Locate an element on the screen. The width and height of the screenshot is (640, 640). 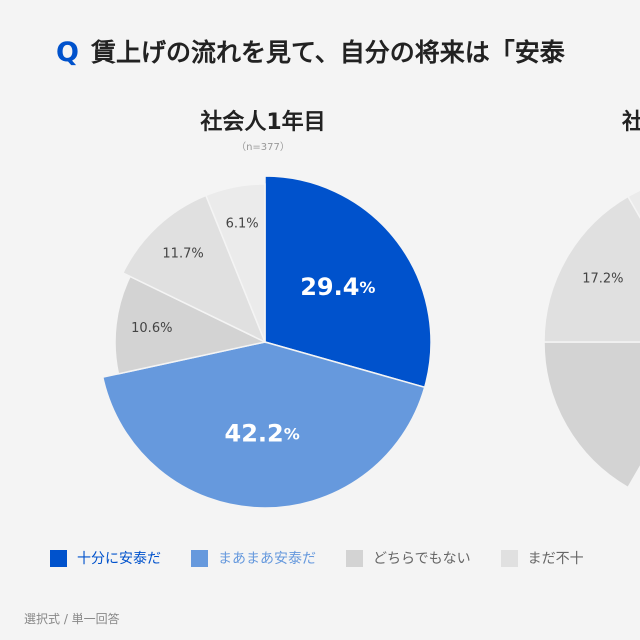
question-title: Q 賃上げの流れを見て、自分の将来は「安泰 is located at coordinates (310, 51).